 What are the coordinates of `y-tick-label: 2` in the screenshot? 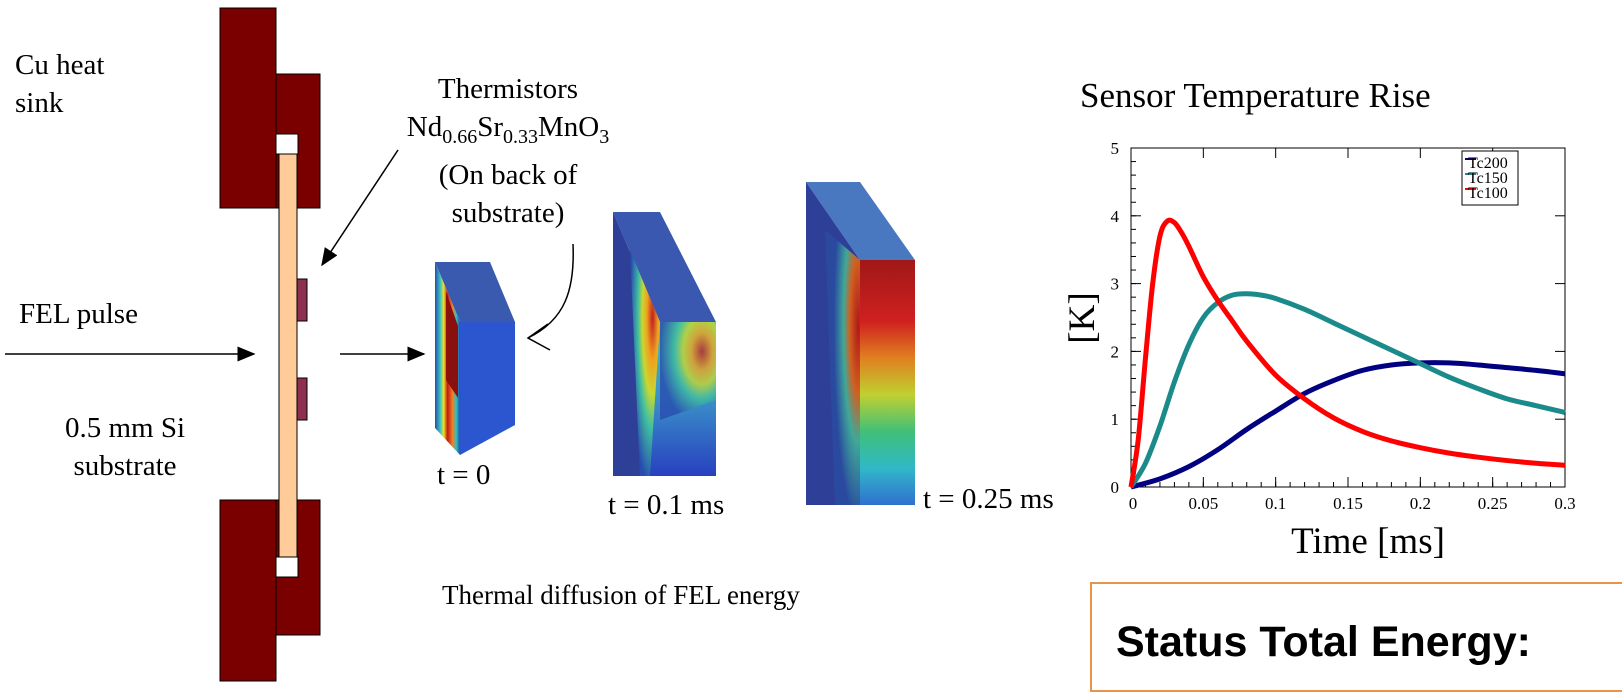 It's located at (1115, 351).